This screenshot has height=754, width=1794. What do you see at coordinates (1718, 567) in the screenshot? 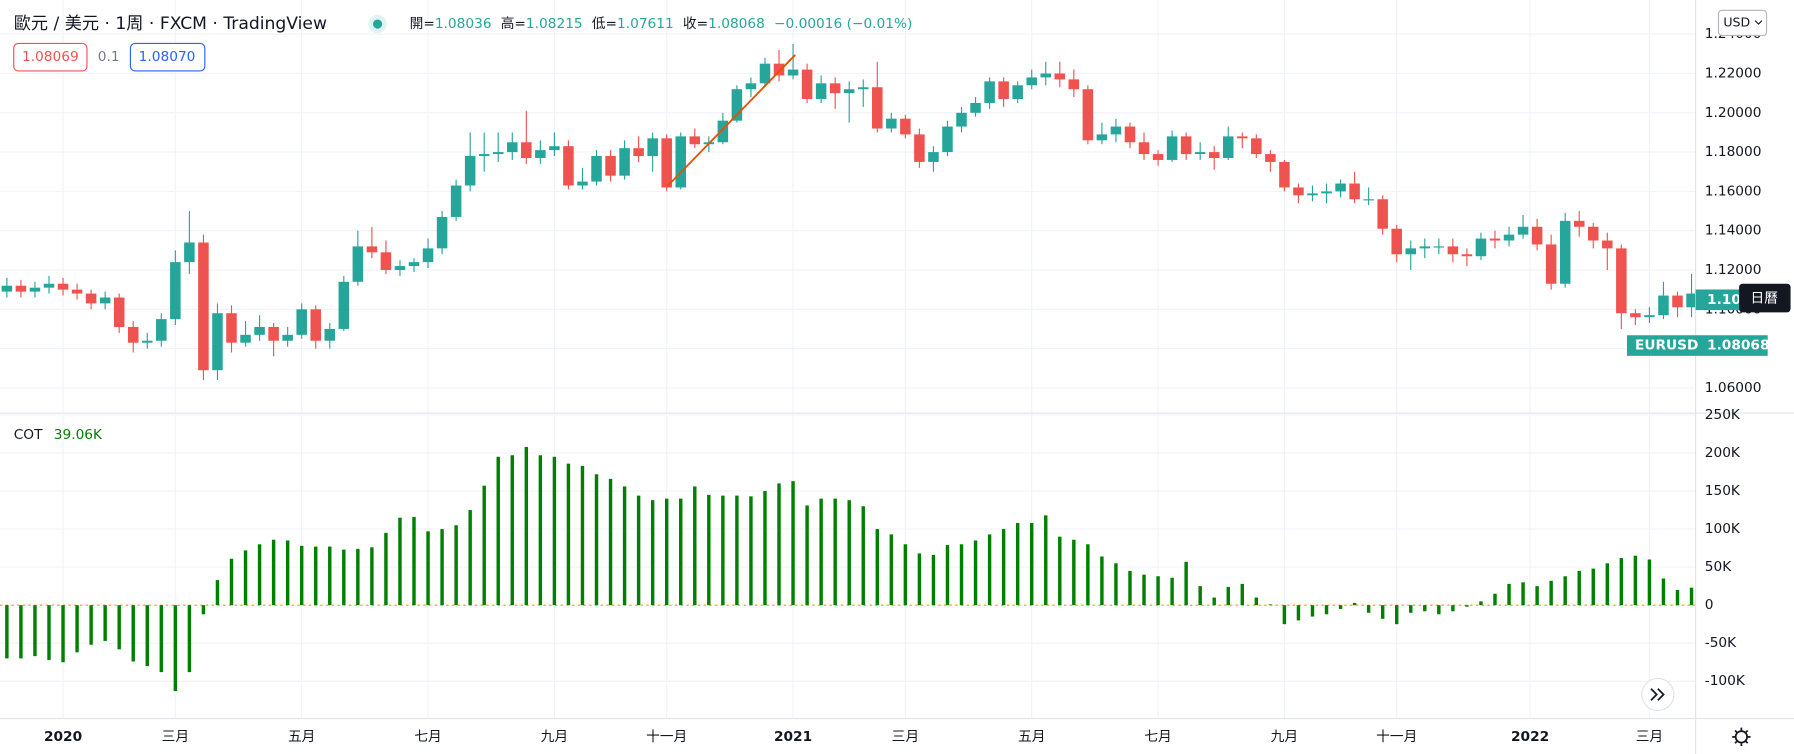
I see `y-tick-label: 50K` at bounding box center [1718, 567].